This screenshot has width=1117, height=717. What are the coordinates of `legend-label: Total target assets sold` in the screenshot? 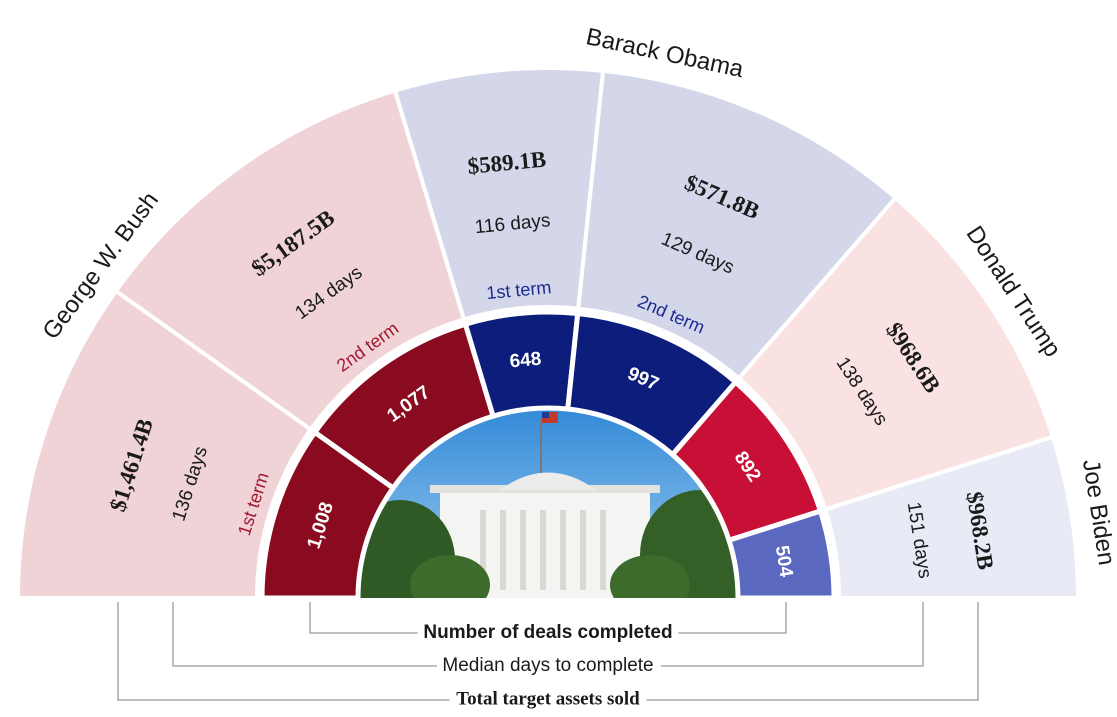 It's located at (548, 698).